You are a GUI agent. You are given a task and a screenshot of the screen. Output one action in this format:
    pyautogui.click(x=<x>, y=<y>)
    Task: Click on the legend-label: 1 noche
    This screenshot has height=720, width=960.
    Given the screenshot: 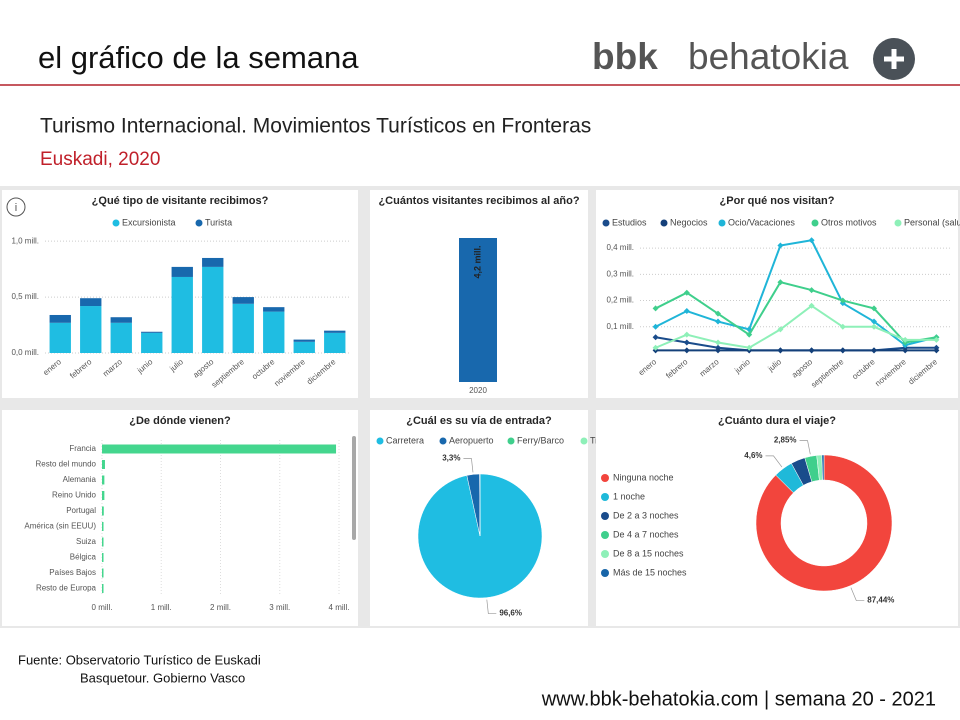 What is the action you would take?
    pyautogui.click(x=629, y=496)
    